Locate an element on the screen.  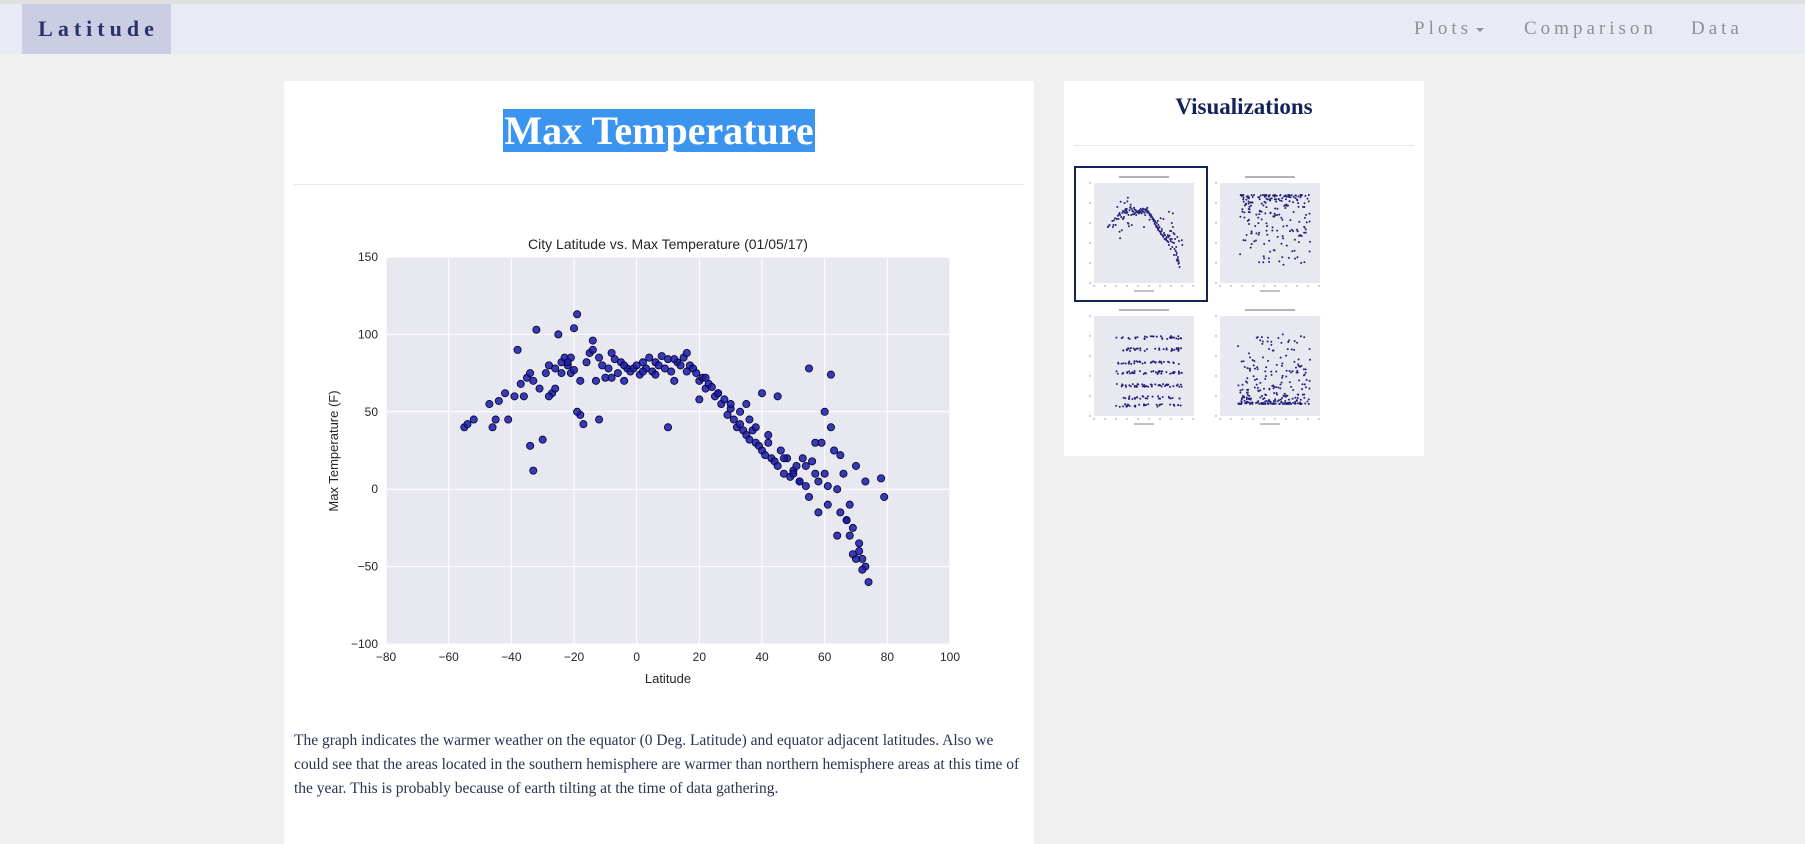
latitude-vs-humidity-thumbnail is located at coordinates (1277, 234).